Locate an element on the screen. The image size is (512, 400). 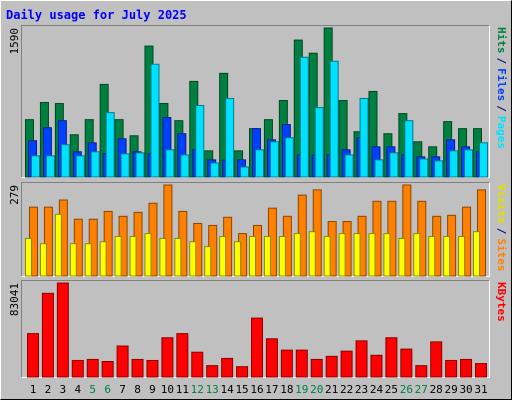
x-tick-label: 15 is located at coordinates (241, 389).